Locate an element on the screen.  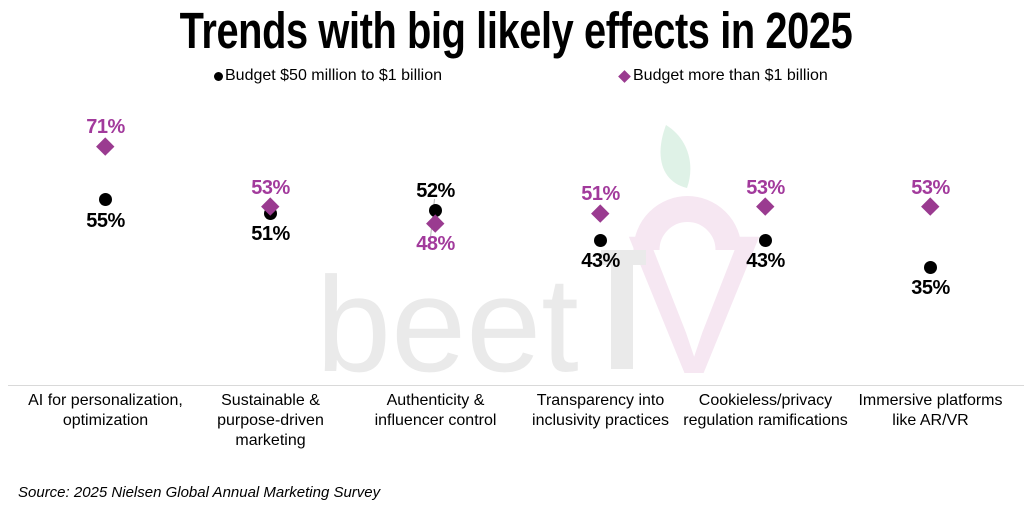
watermark-beet-ring-icon is located at coordinates (687, 223).